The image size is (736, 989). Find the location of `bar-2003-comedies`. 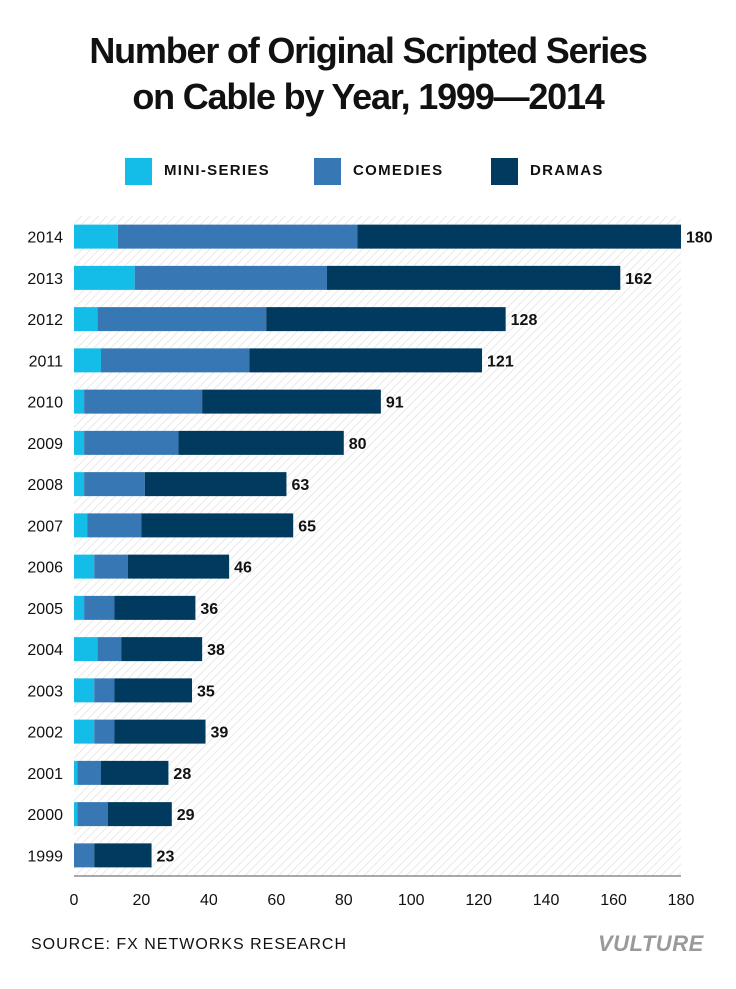

bar-2003-comedies is located at coordinates (104, 690).